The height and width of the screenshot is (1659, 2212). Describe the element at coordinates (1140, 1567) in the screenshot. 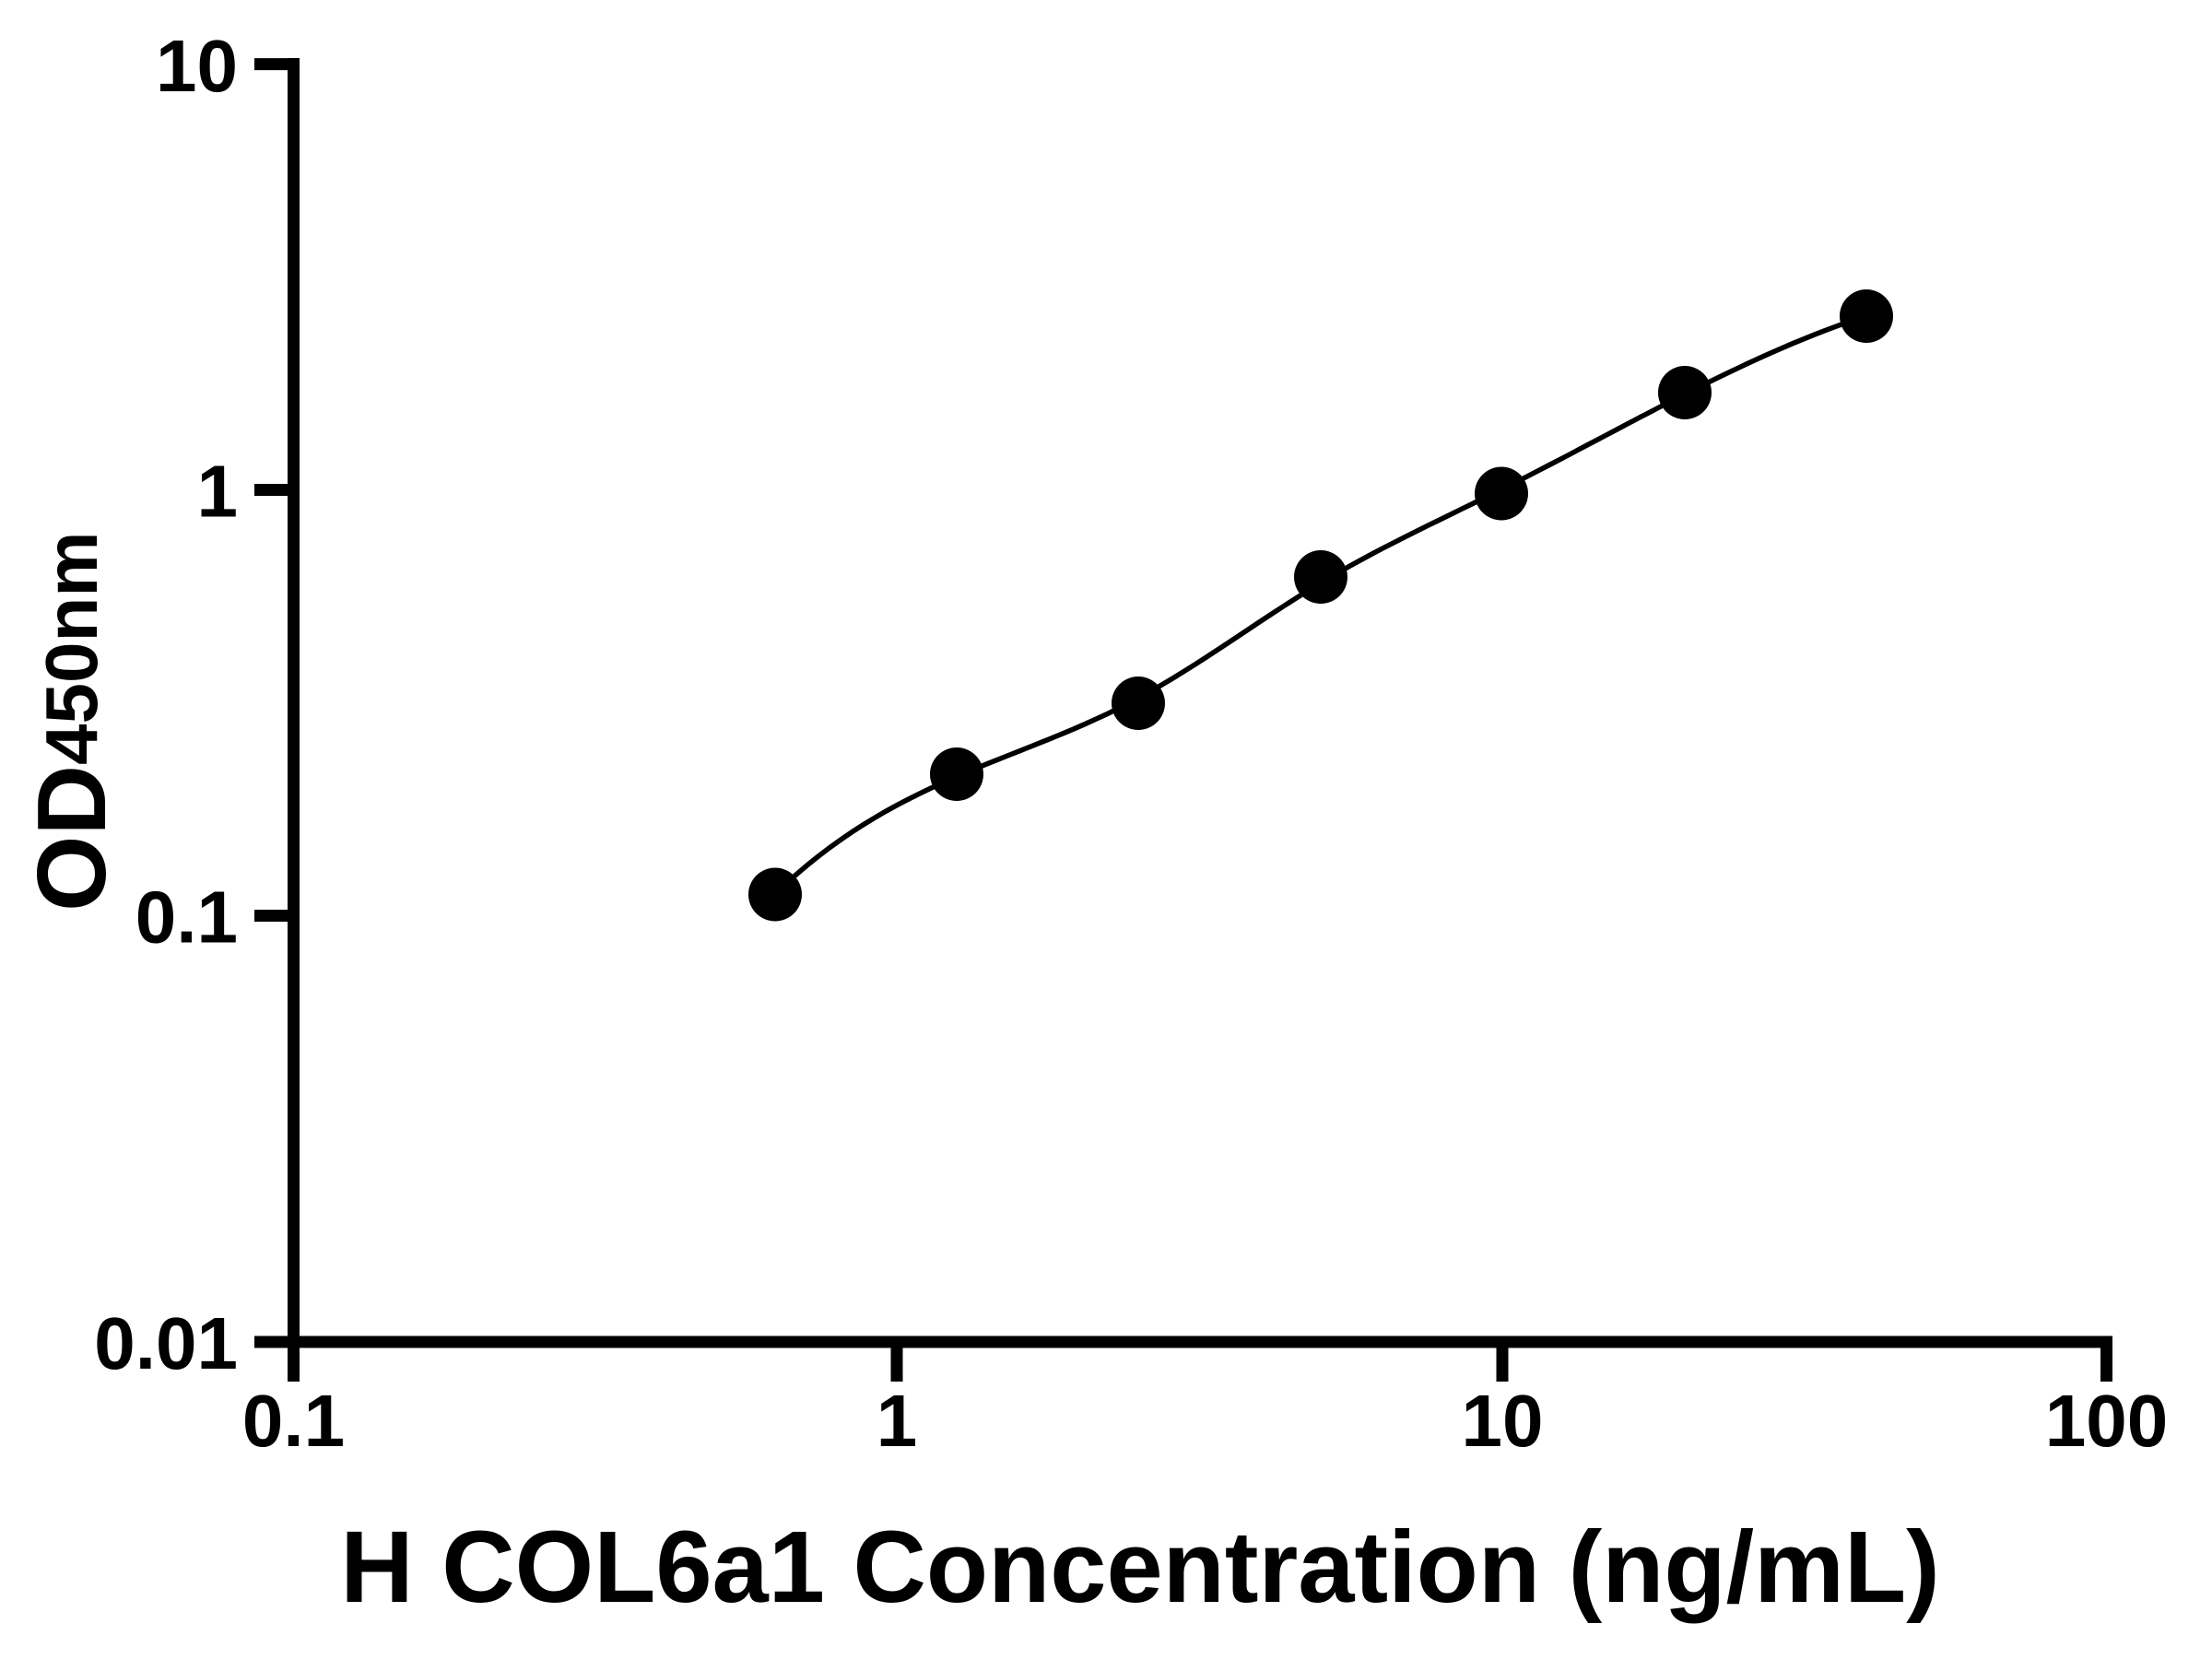

I see `svg-text: H COL6a1 Concentration (ng/mL)` at that location.